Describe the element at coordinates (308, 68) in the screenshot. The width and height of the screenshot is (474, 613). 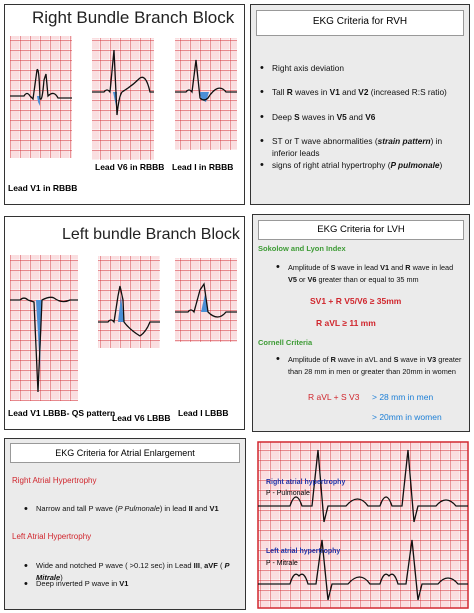
I see `text: Right axis deviation` at that location.